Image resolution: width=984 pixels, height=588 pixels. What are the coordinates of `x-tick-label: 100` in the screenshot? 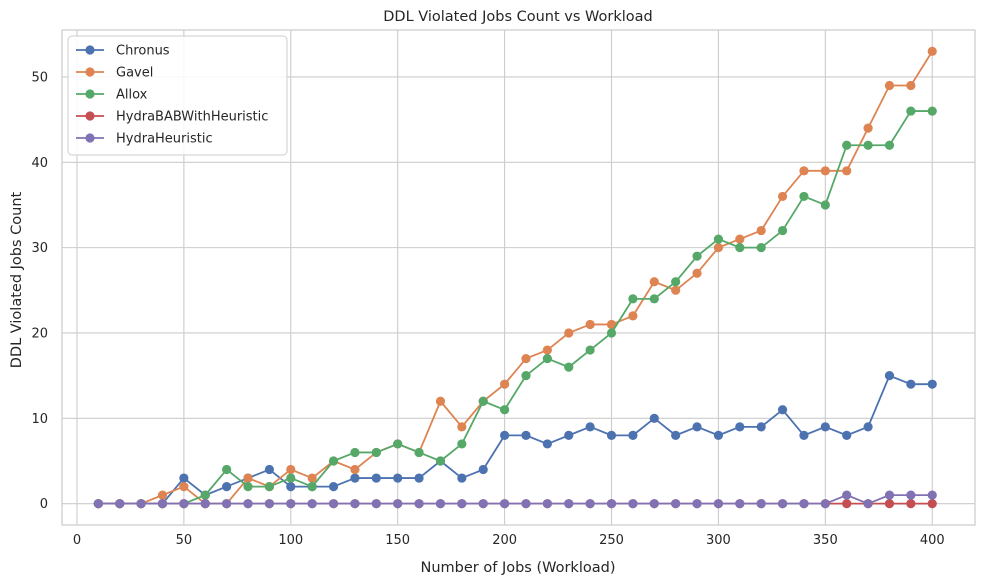 It's located at (290, 540).